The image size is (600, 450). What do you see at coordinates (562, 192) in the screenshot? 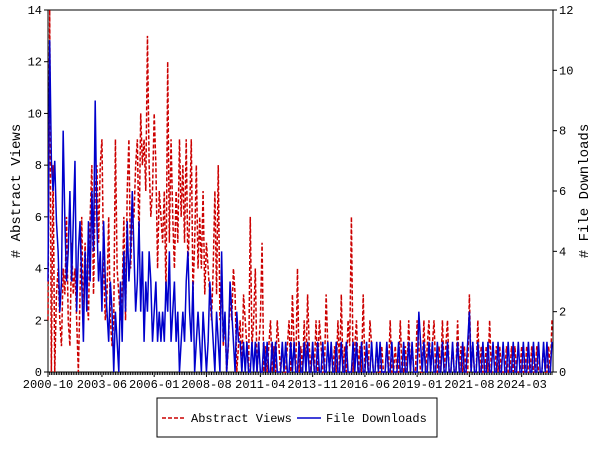
I see `y2-tick-label: 6` at bounding box center [562, 192].